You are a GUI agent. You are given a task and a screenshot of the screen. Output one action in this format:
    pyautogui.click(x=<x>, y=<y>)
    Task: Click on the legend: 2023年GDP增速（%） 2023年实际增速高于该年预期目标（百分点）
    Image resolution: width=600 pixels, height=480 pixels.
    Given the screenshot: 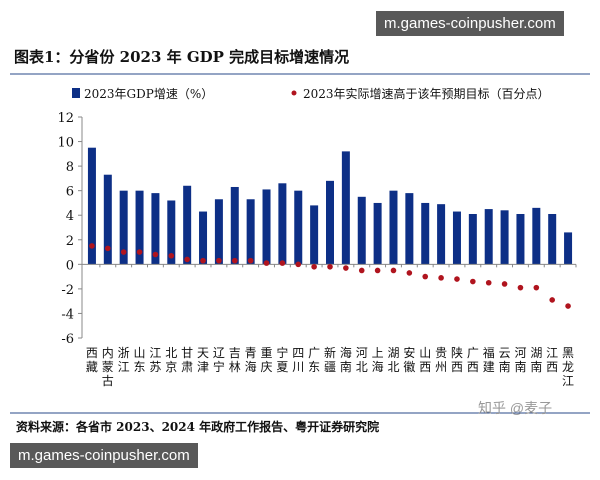 What is the action you would take?
    pyautogui.click(x=311, y=93)
    